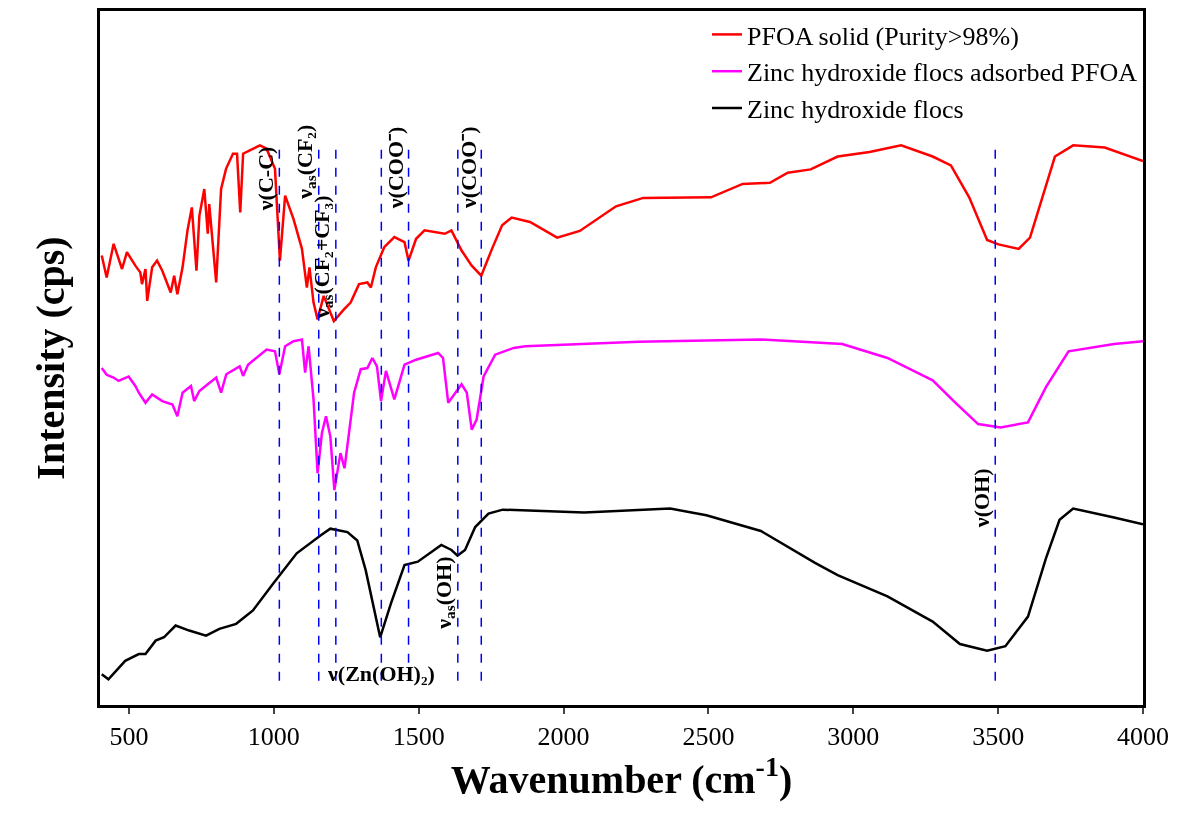 Image resolution: width=1183 pixels, height=815 pixels. Describe the element at coordinates (418, 737) in the screenshot. I see `x-tick-label: 1500` at that location.